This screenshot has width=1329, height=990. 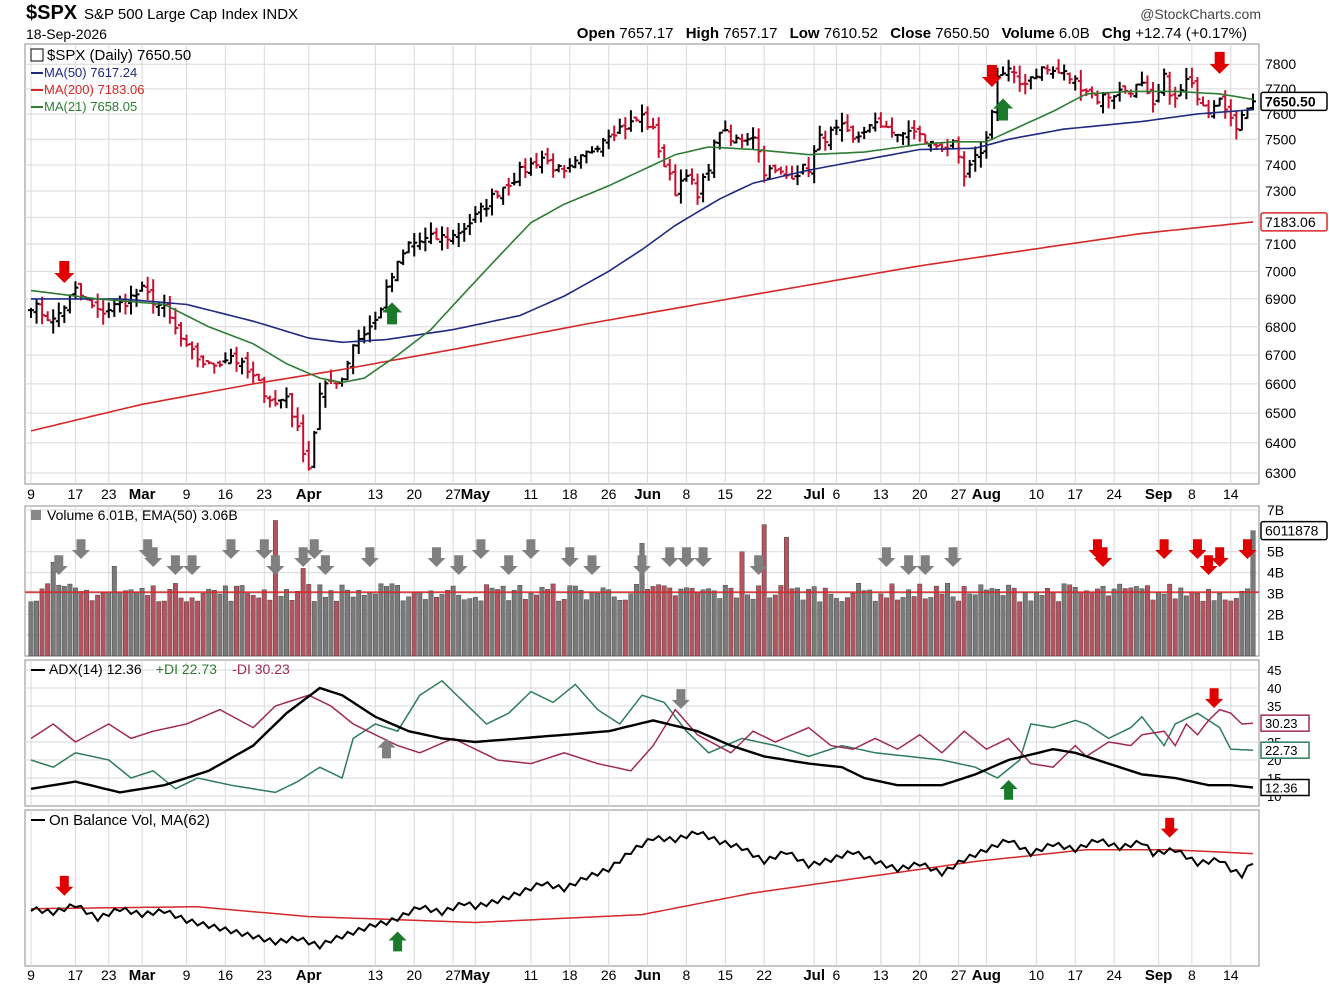 I want to click on obv-x-axis-label: Jun, so click(x=647, y=975).